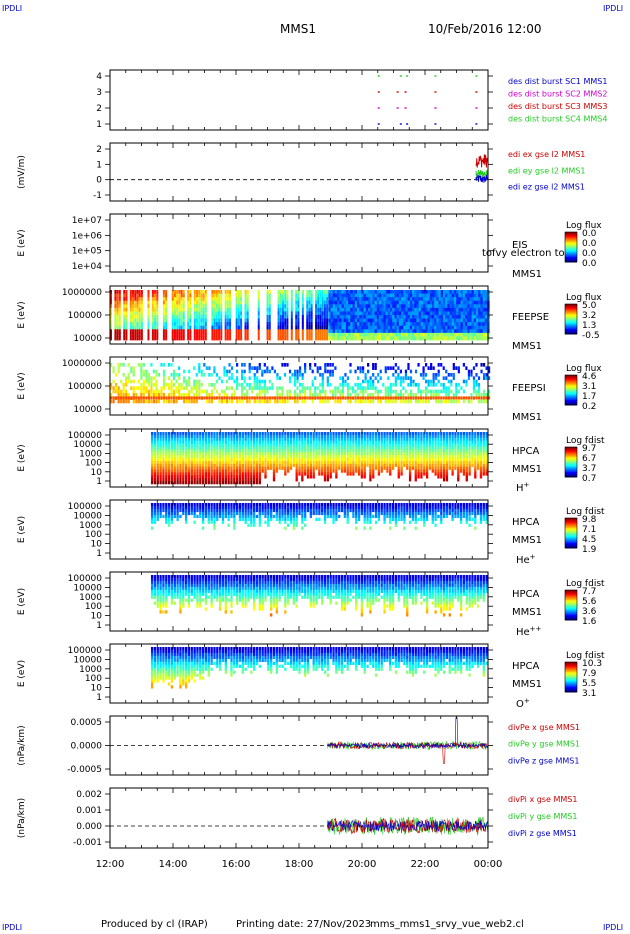  What do you see at coordinates (97, 545) in the screenshot?
I see `hpca-he-ytick-label: 10` at bounding box center [97, 545].